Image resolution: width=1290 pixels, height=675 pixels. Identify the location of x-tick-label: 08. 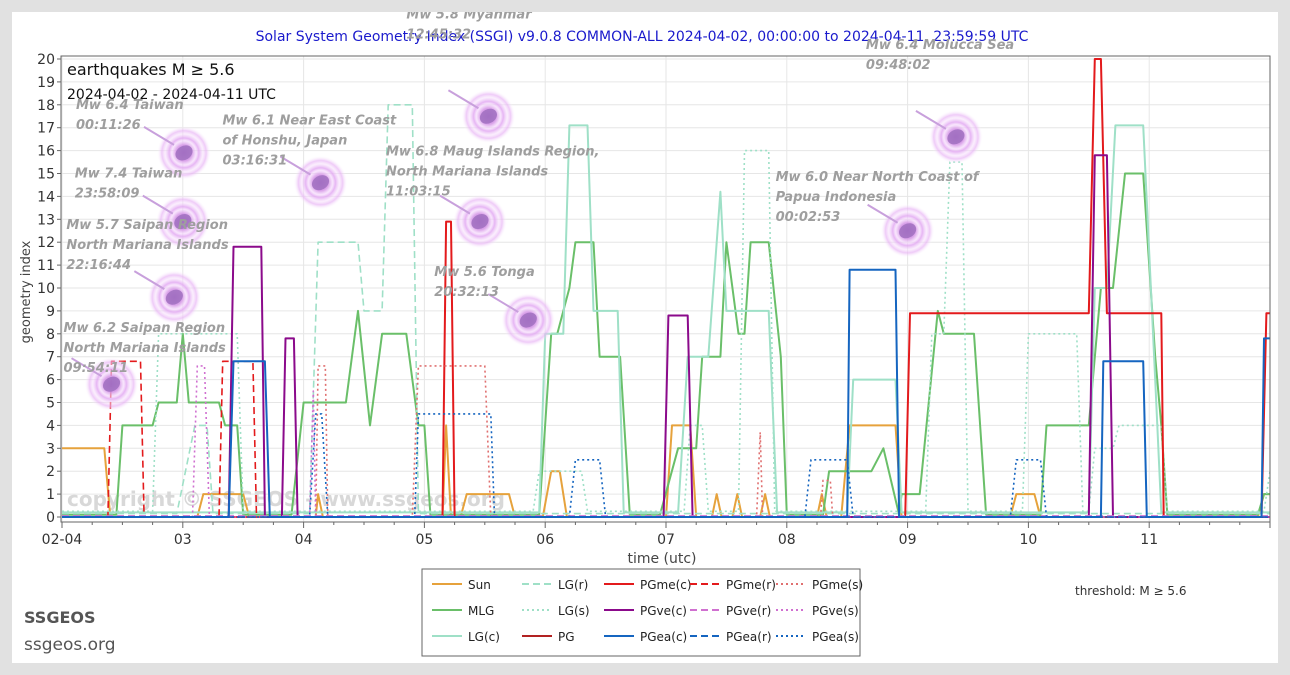
(787, 540).